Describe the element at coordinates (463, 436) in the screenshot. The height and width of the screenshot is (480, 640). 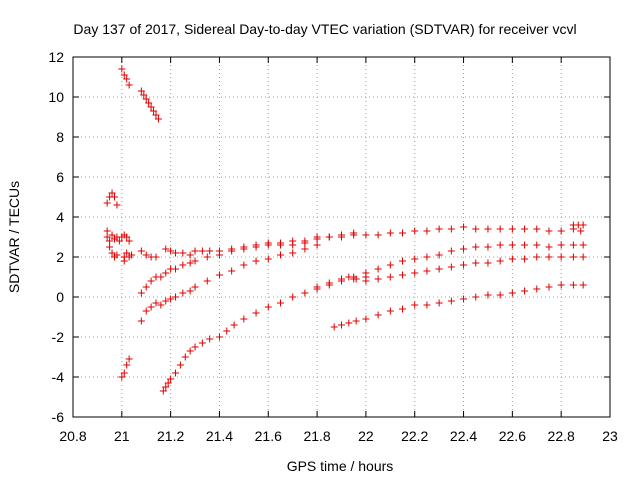
I see `x-tick-label: 22.4` at that location.